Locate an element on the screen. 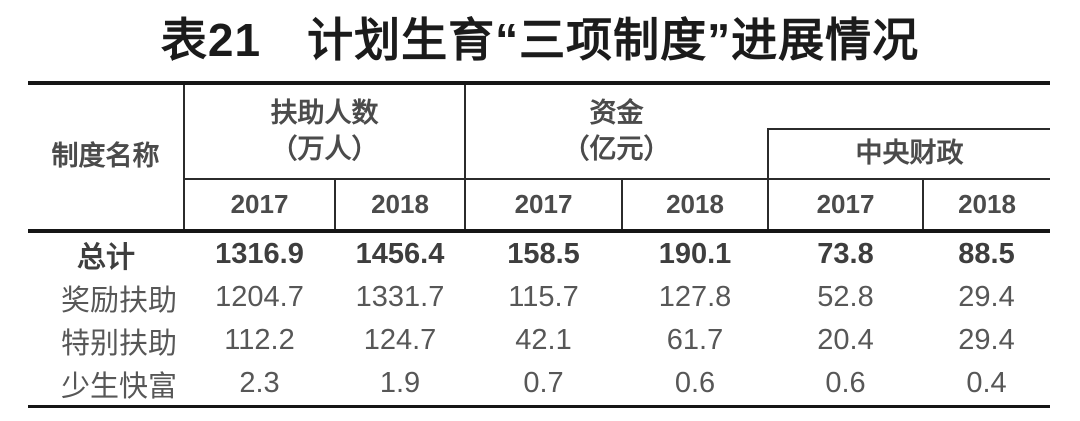 The width and height of the screenshot is (1080, 421). table-cell: 1456.4 is located at coordinates (400, 254).